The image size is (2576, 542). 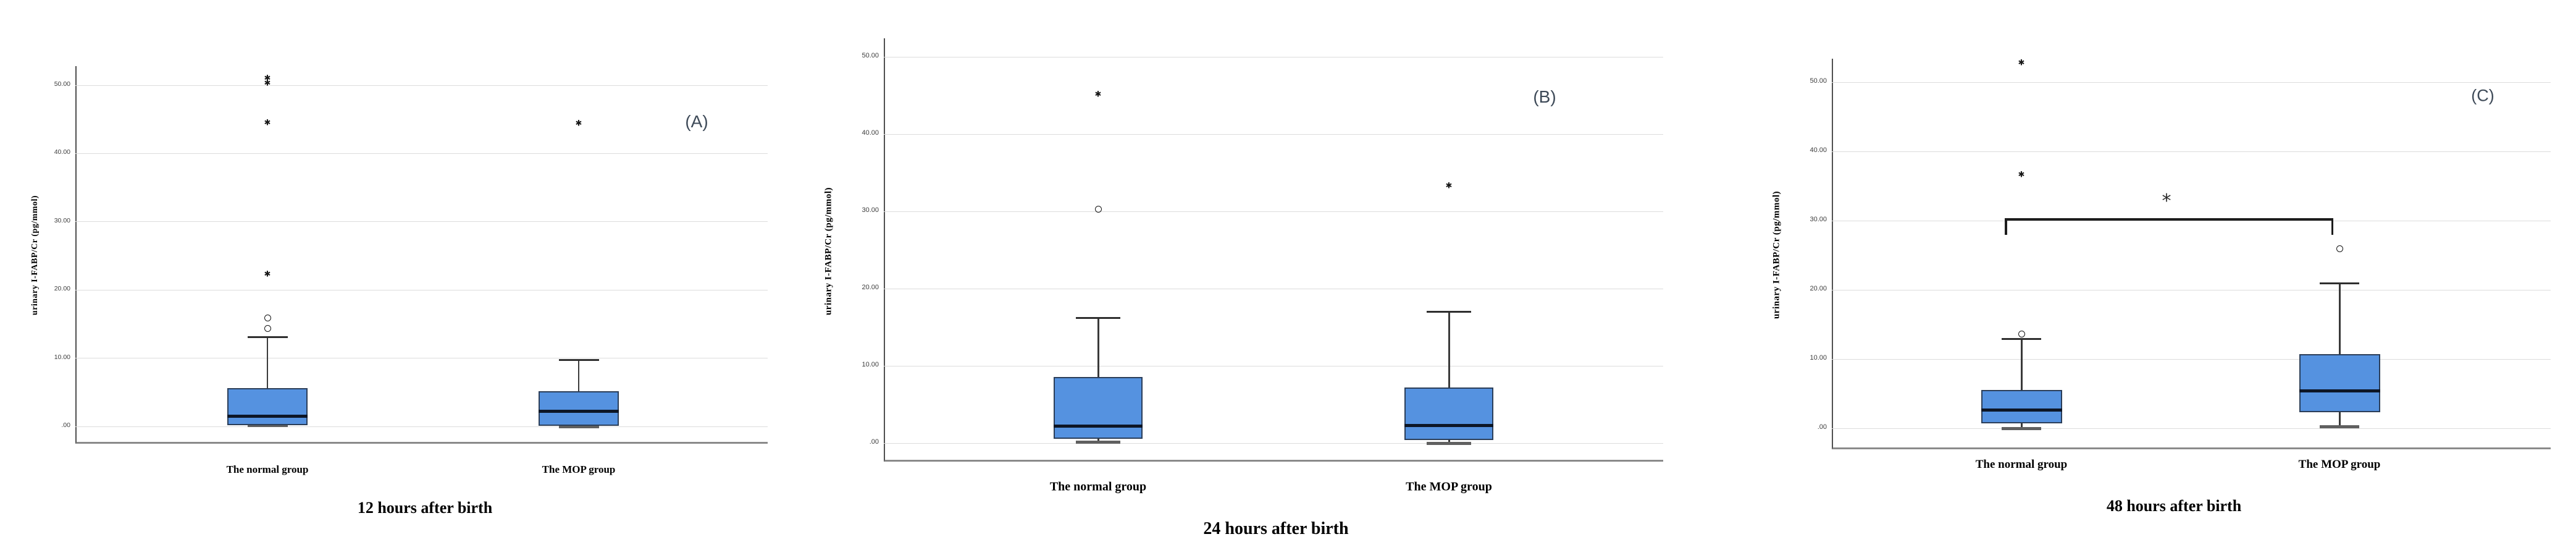 What do you see at coordinates (425, 508) in the screenshot?
I see `panel-title: 12 hours after birth` at bounding box center [425, 508].